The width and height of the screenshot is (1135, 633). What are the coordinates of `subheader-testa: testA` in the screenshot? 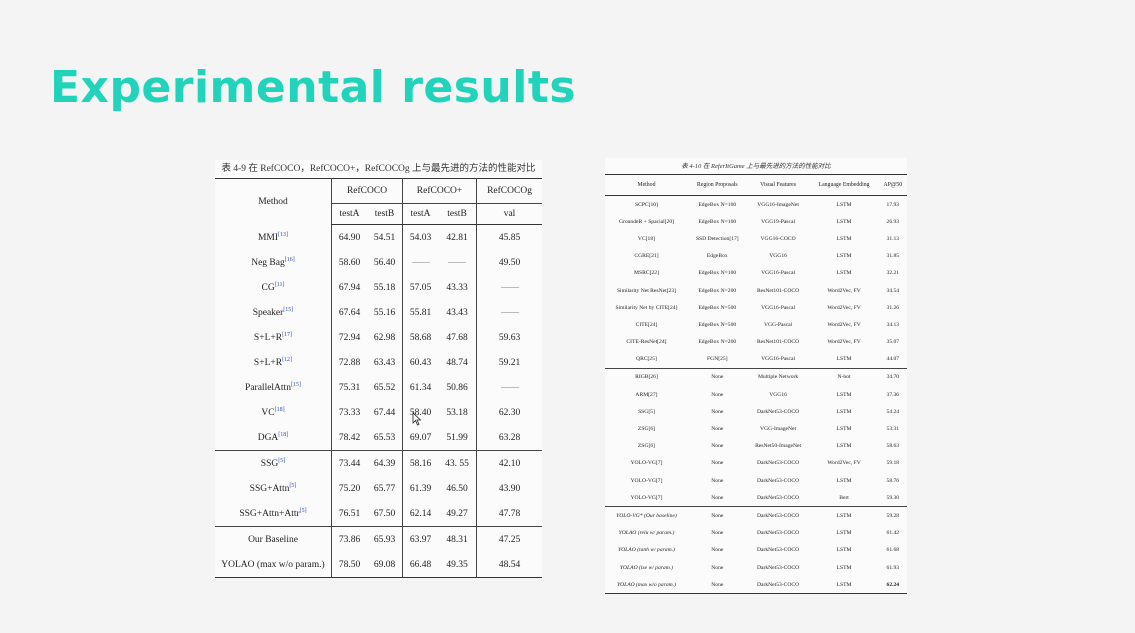 It's located at (349, 214).